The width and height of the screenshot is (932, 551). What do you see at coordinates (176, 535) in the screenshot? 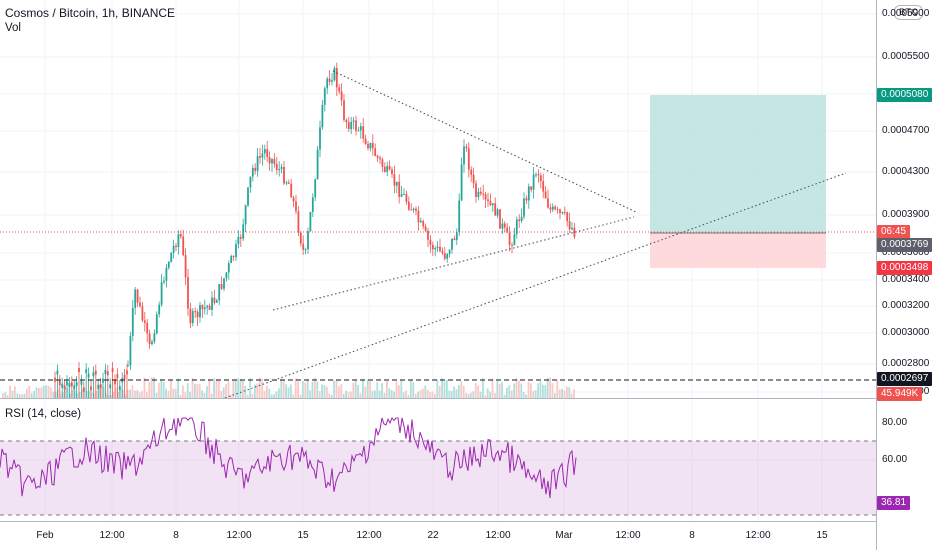
I see `time-tick: 8` at bounding box center [176, 535].